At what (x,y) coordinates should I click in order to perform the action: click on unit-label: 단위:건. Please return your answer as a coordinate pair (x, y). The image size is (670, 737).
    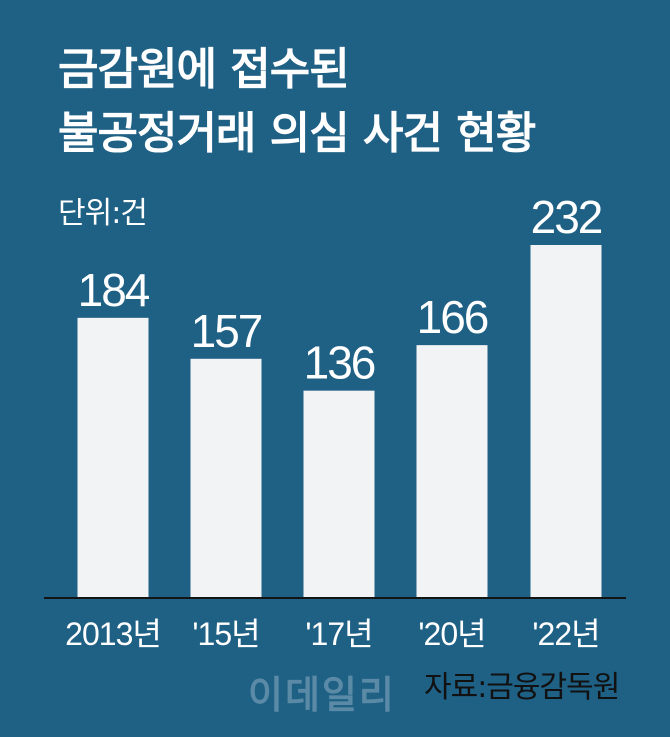
    Looking at the image, I should click on (103, 213).